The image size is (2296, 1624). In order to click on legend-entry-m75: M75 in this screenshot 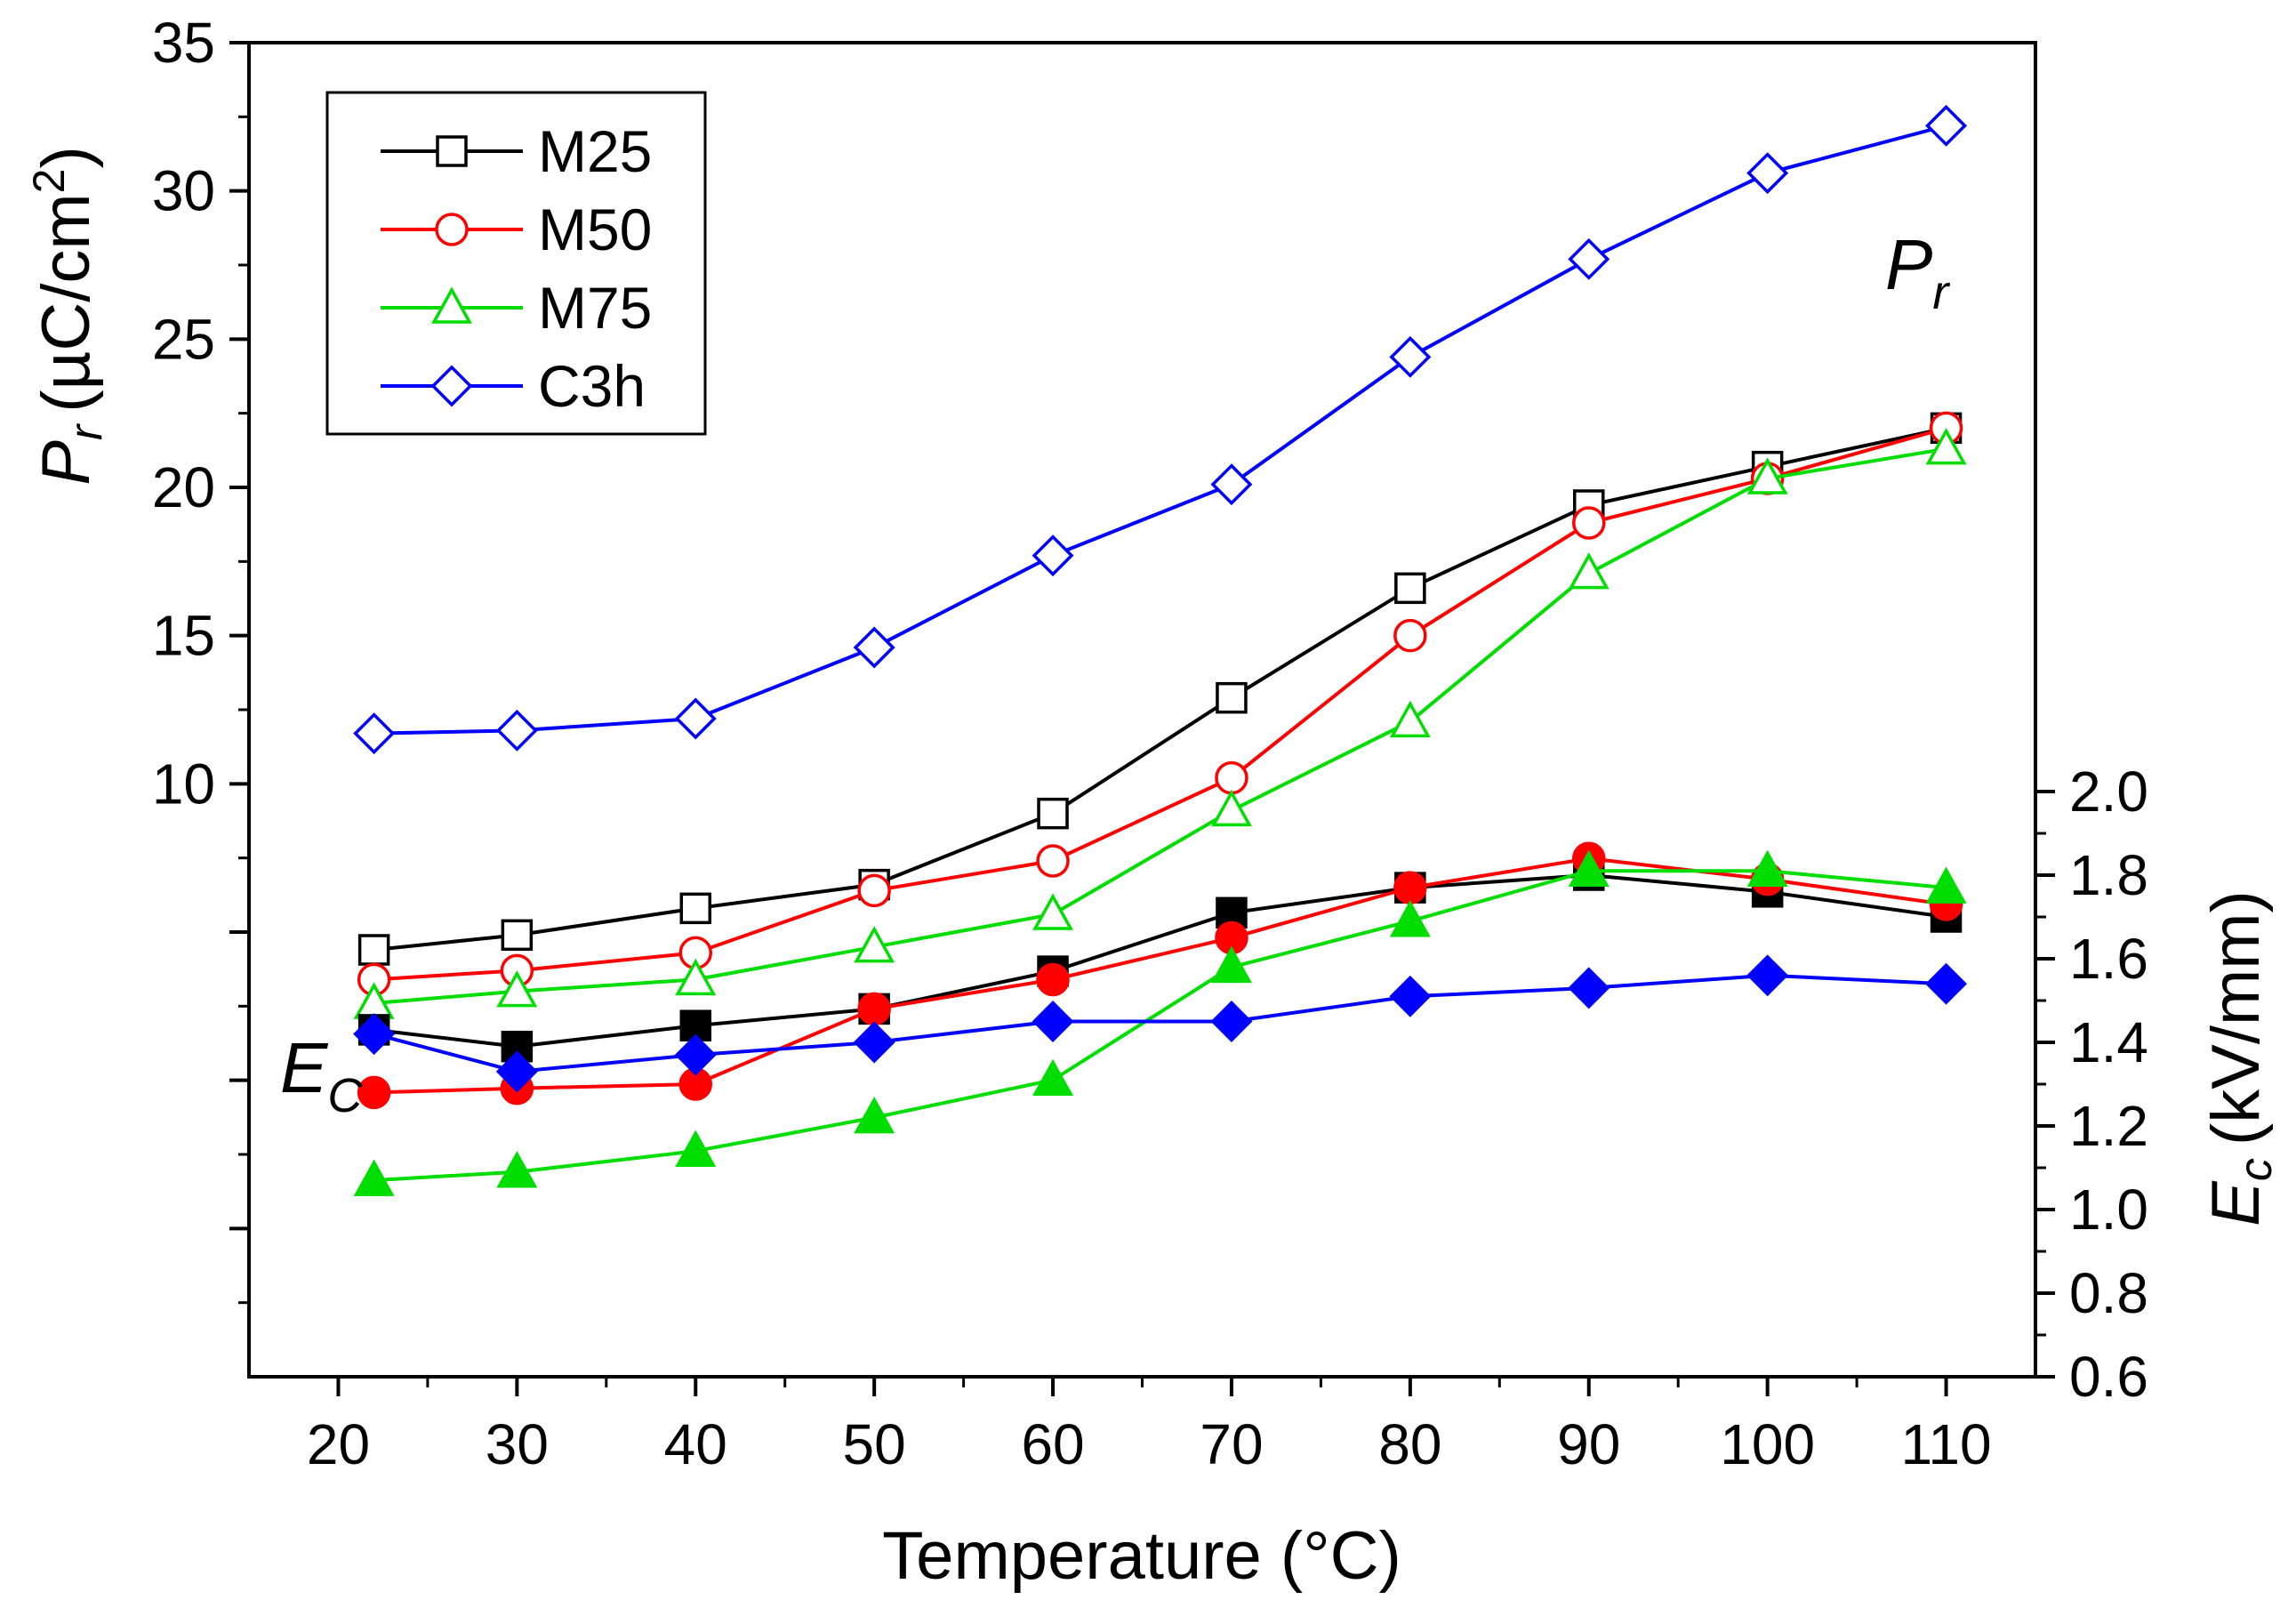, I will do `click(516, 308)`.